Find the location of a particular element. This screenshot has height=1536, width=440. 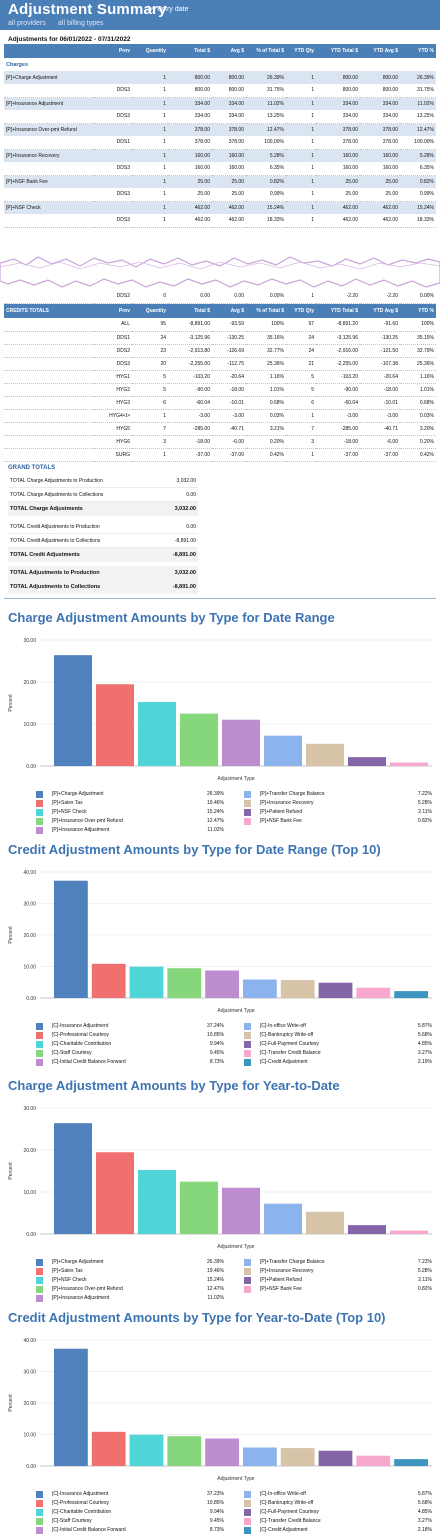

legend-item: [P]+Sales Tax 19.46% is located at coordinates (130, 1271).